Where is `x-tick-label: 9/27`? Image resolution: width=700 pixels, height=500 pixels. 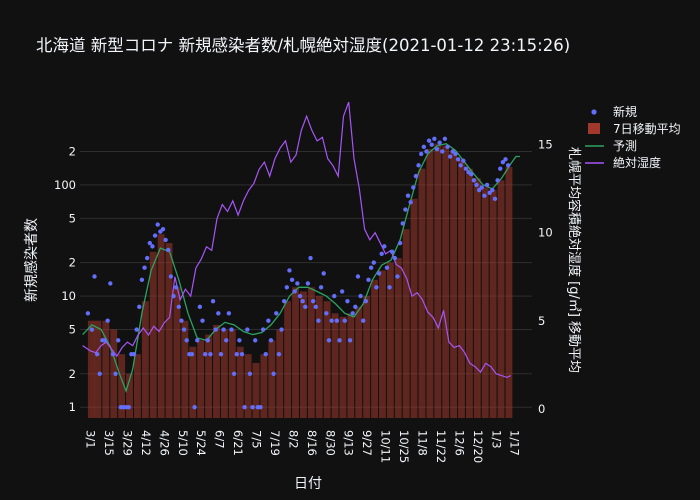 x-tick-label: 9/27 is located at coordinates (367, 443).